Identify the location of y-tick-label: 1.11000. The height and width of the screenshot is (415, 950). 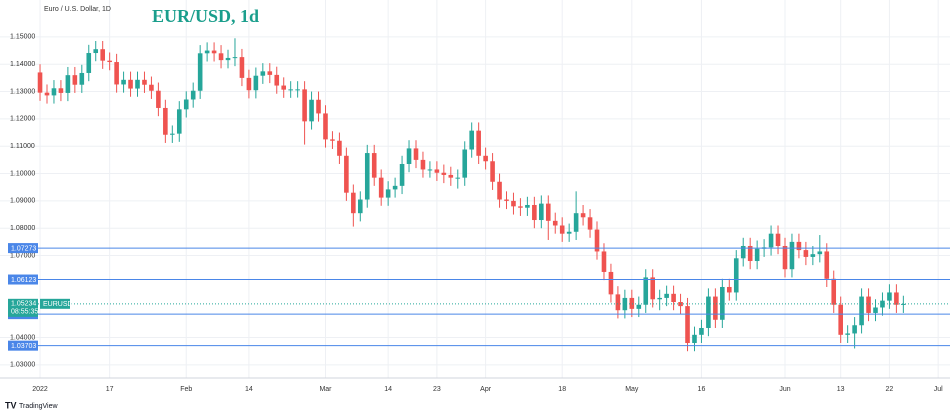
(22, 146).